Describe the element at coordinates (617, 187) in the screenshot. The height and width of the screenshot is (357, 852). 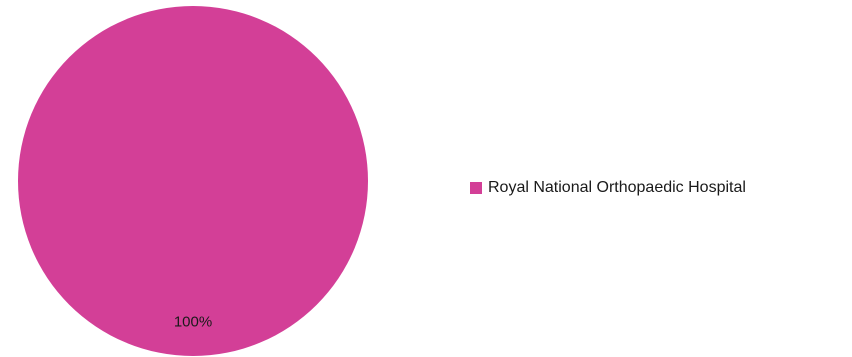
I see `legend-label: Royal National Orthopaedic Hospital` at that location.